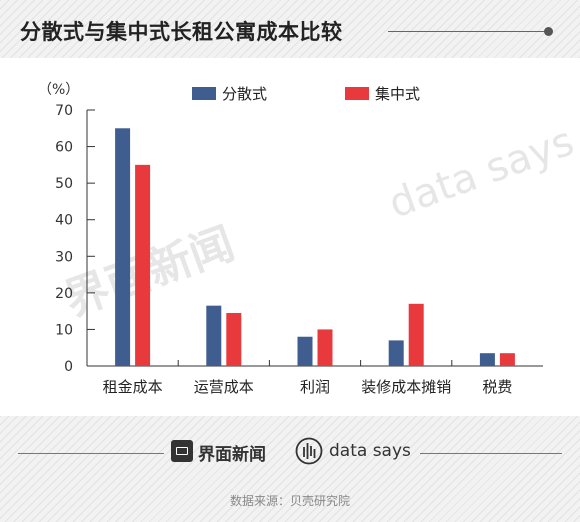 This screenshot has width=580, height=522. I want to click on legend-label: 分散式, so click(244, 94).